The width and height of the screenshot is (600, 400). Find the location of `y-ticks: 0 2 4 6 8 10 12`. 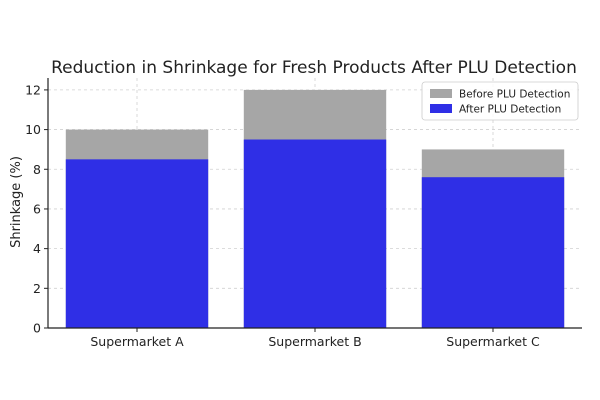

y-ticks: 0 2 4 6 8 10 12 is located at coordinates (36, 209).